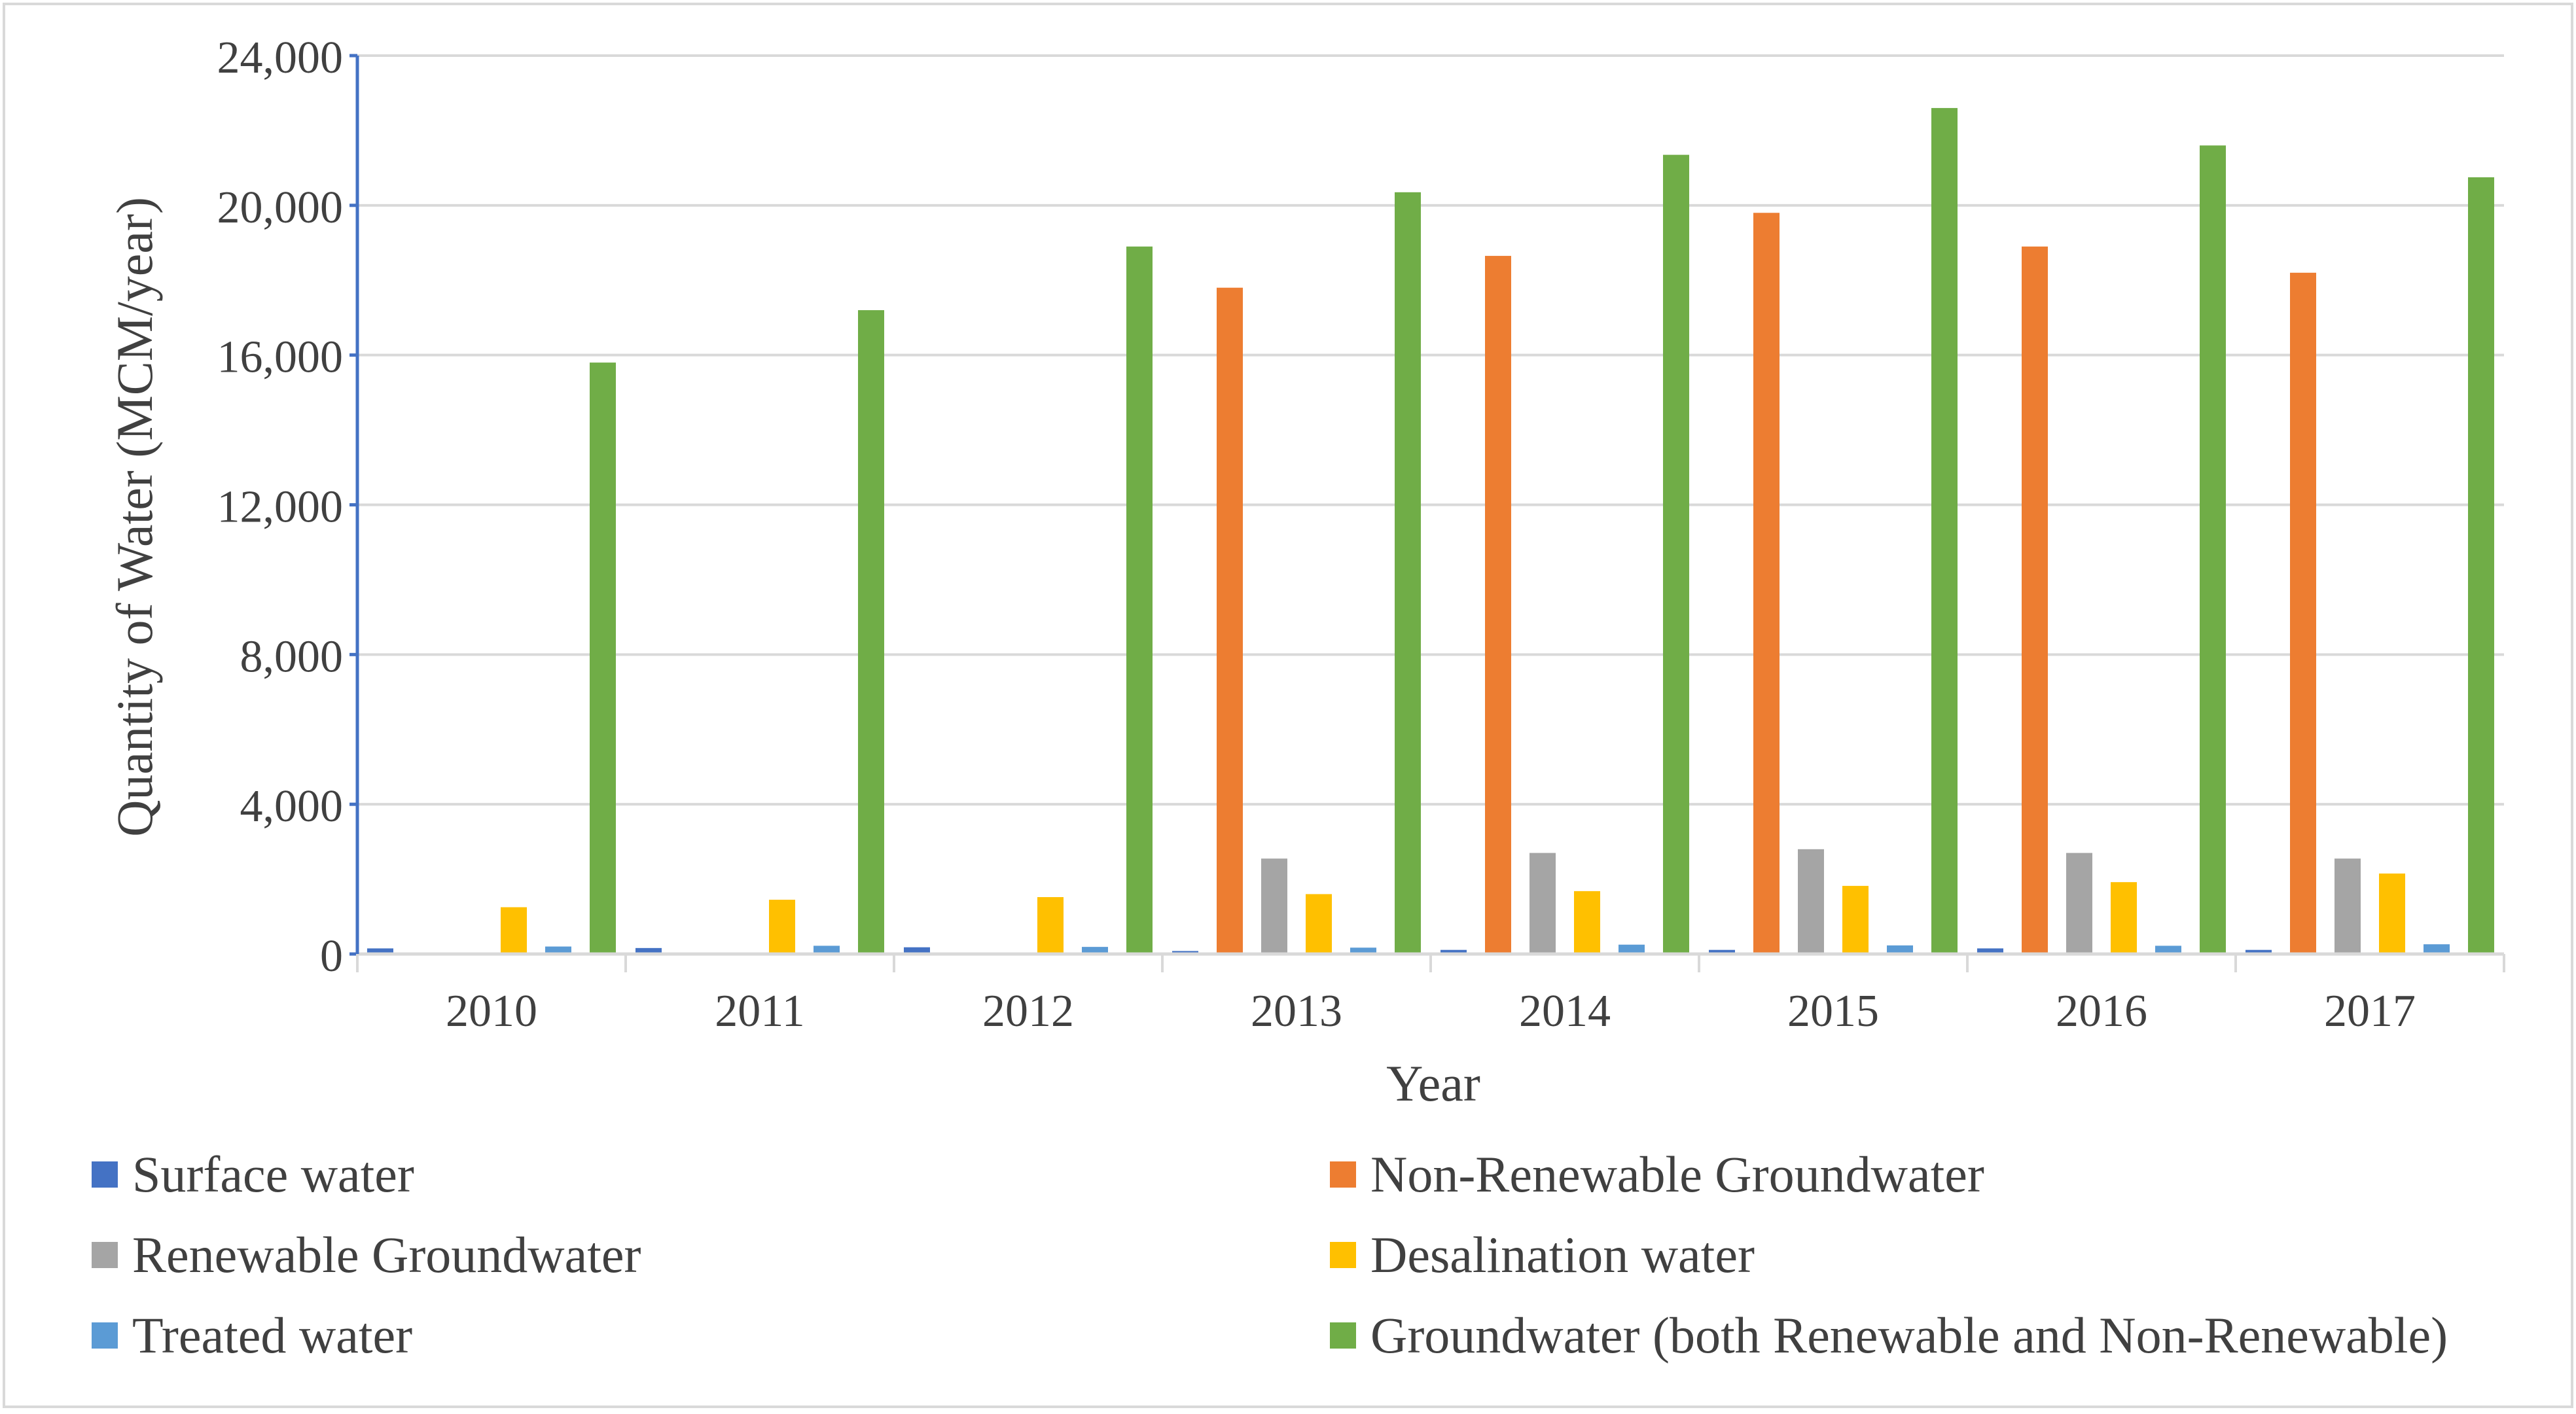 The height and width of the screenshot is (1414, 2576). I want to click on legend-swatch-groundwater-both-renewable-and-non-renewable, so click(1343, 1336).